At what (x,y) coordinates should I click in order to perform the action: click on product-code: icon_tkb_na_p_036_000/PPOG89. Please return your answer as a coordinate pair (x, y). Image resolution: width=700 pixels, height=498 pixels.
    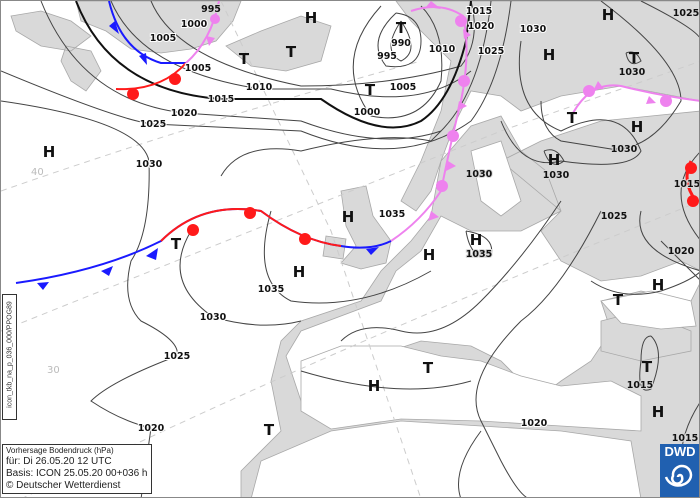
    Looking at the image, I should click on (10, 354).